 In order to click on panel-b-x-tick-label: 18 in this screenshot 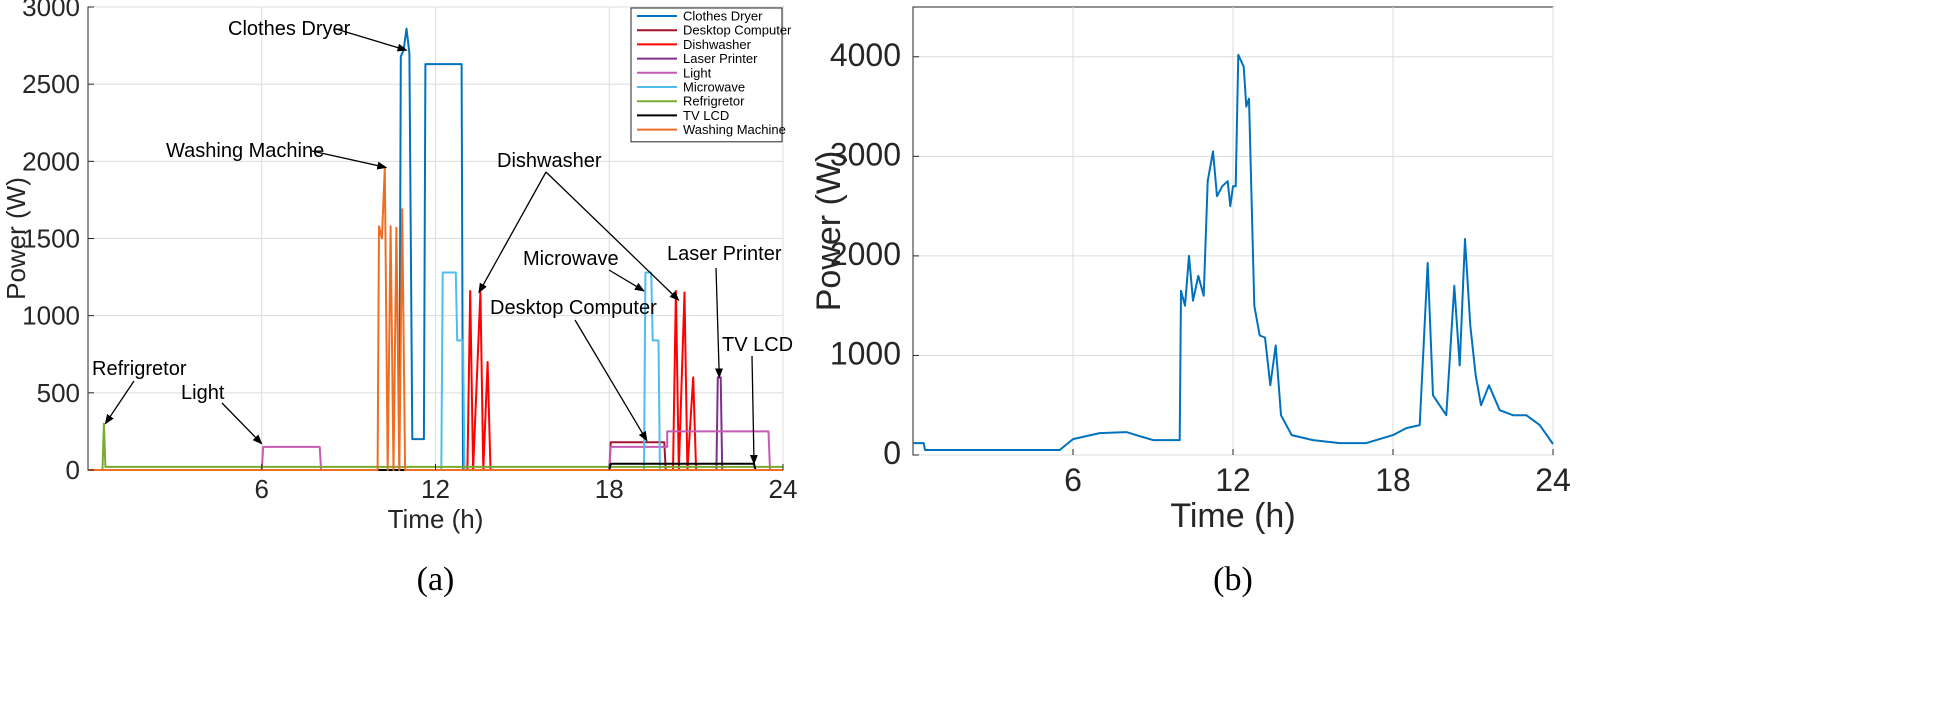, I will do `click(1393, 480)`.